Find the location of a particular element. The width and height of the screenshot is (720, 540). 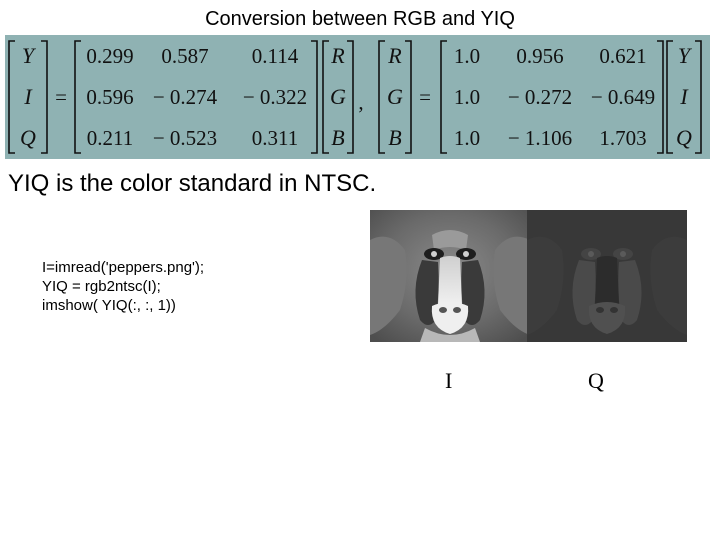

rhs-y: Y is located at coordinates (685, 55).